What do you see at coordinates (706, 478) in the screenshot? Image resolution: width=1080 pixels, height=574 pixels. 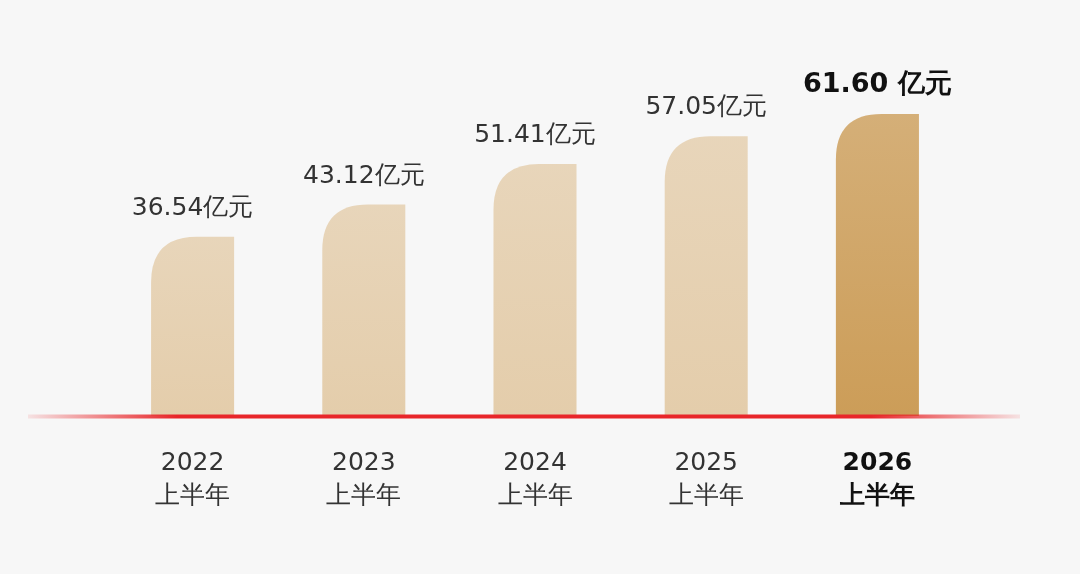 I see `x-tick-label: 2025 上半年` at bounding box center [706, 478].